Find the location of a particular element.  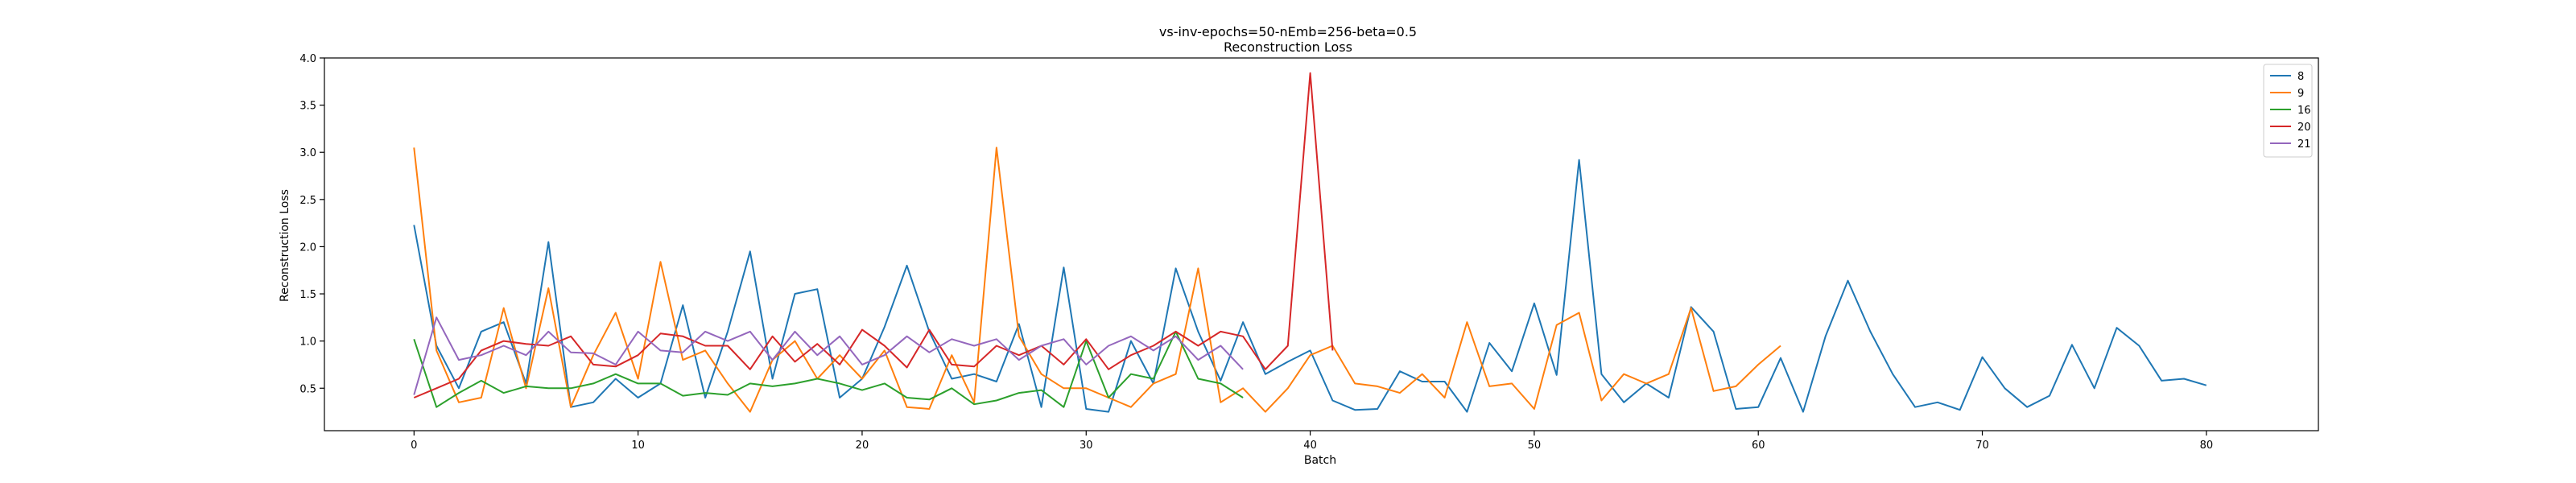

legend: 8 9 16 20 21 is located at coordinates (2288, 111).